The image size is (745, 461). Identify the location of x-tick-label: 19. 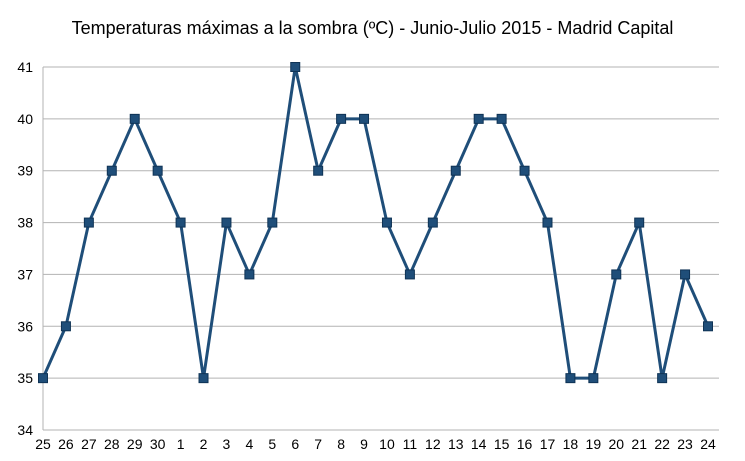
(594, 444).